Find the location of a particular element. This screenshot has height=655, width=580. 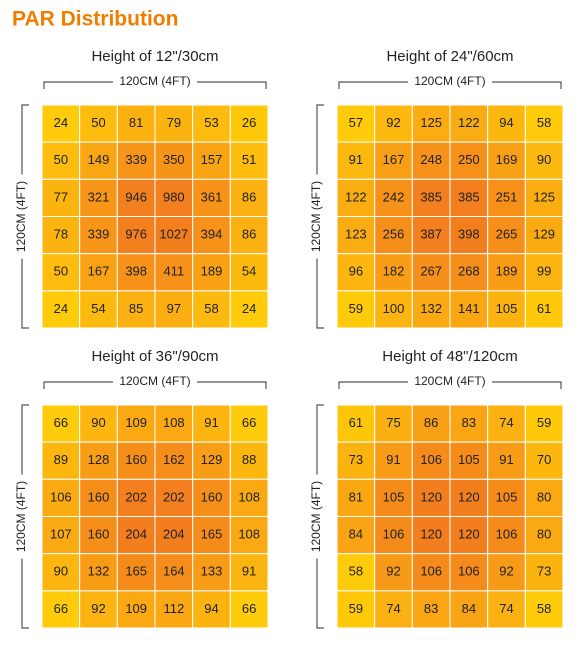

width-label: 120CM (4FT) is located at coordinates (449, 81).